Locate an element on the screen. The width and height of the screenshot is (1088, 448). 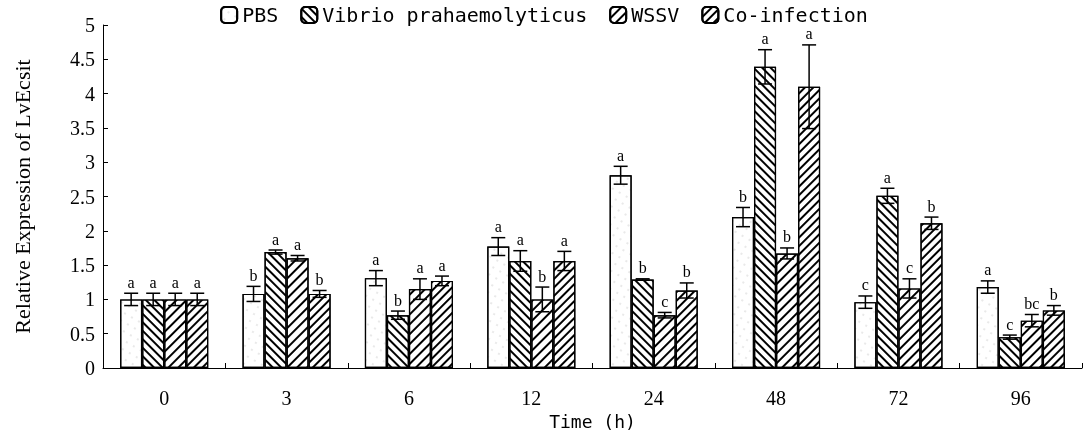
y-tick-label: 4.5 is located at coordinates (82, 59).